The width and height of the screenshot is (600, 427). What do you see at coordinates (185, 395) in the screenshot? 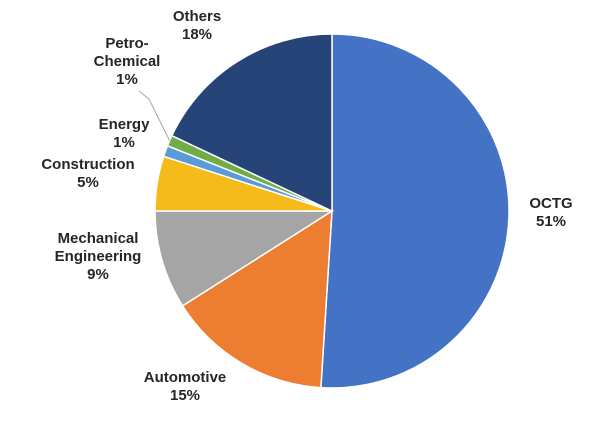
I see `slice-value-automotive: 15%` at bounding box center [185, 395].